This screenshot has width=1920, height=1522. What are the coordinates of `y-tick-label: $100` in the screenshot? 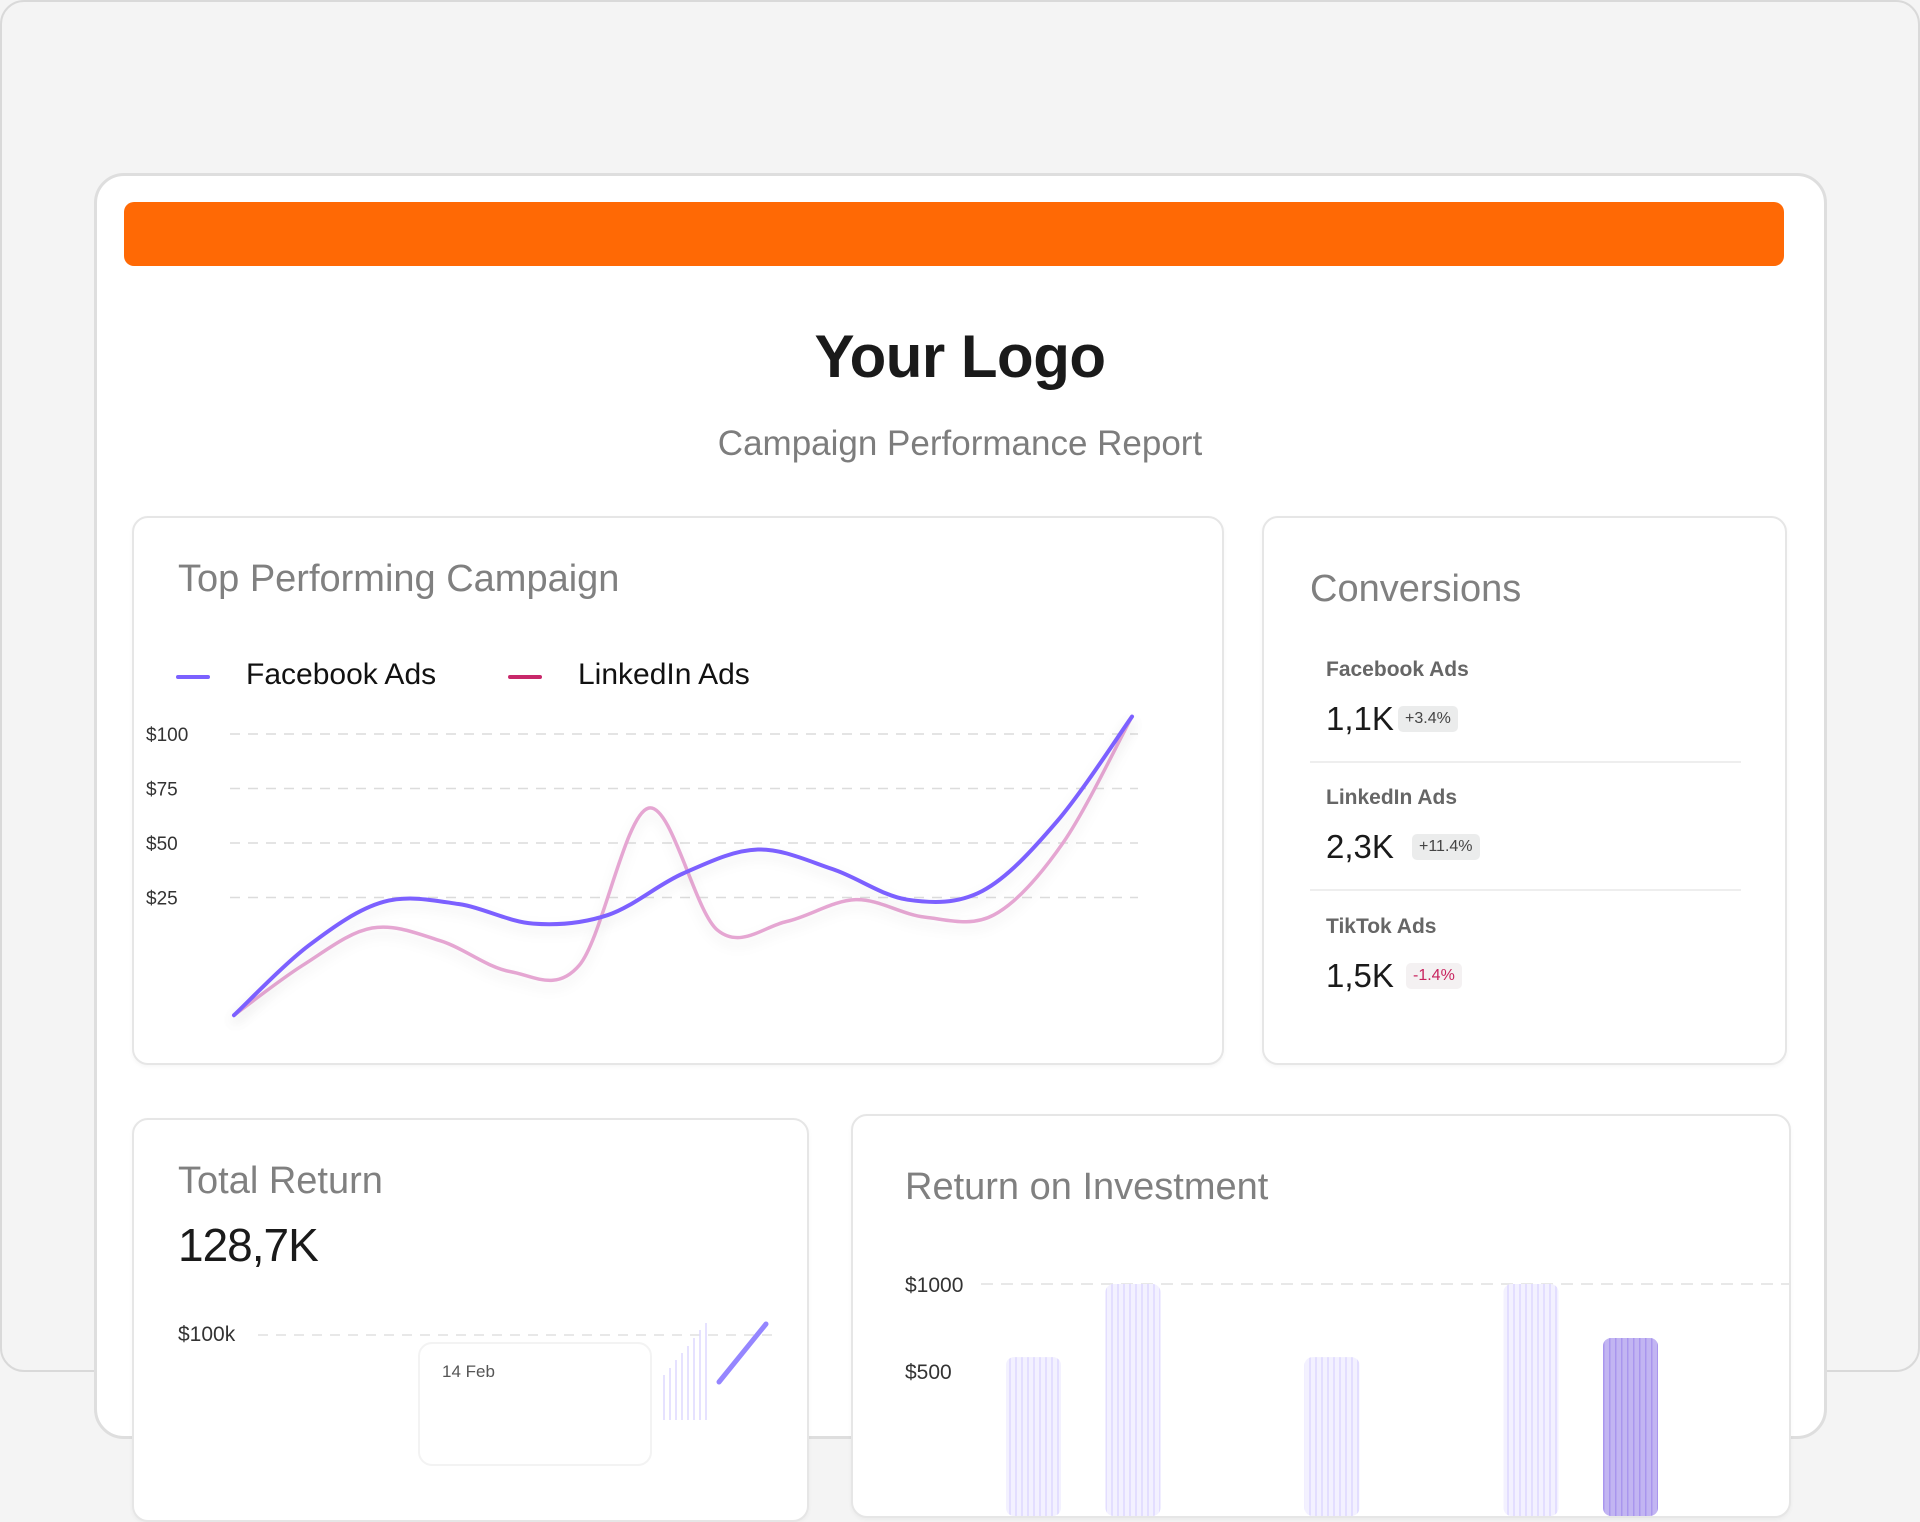 It's located at (167, 735).